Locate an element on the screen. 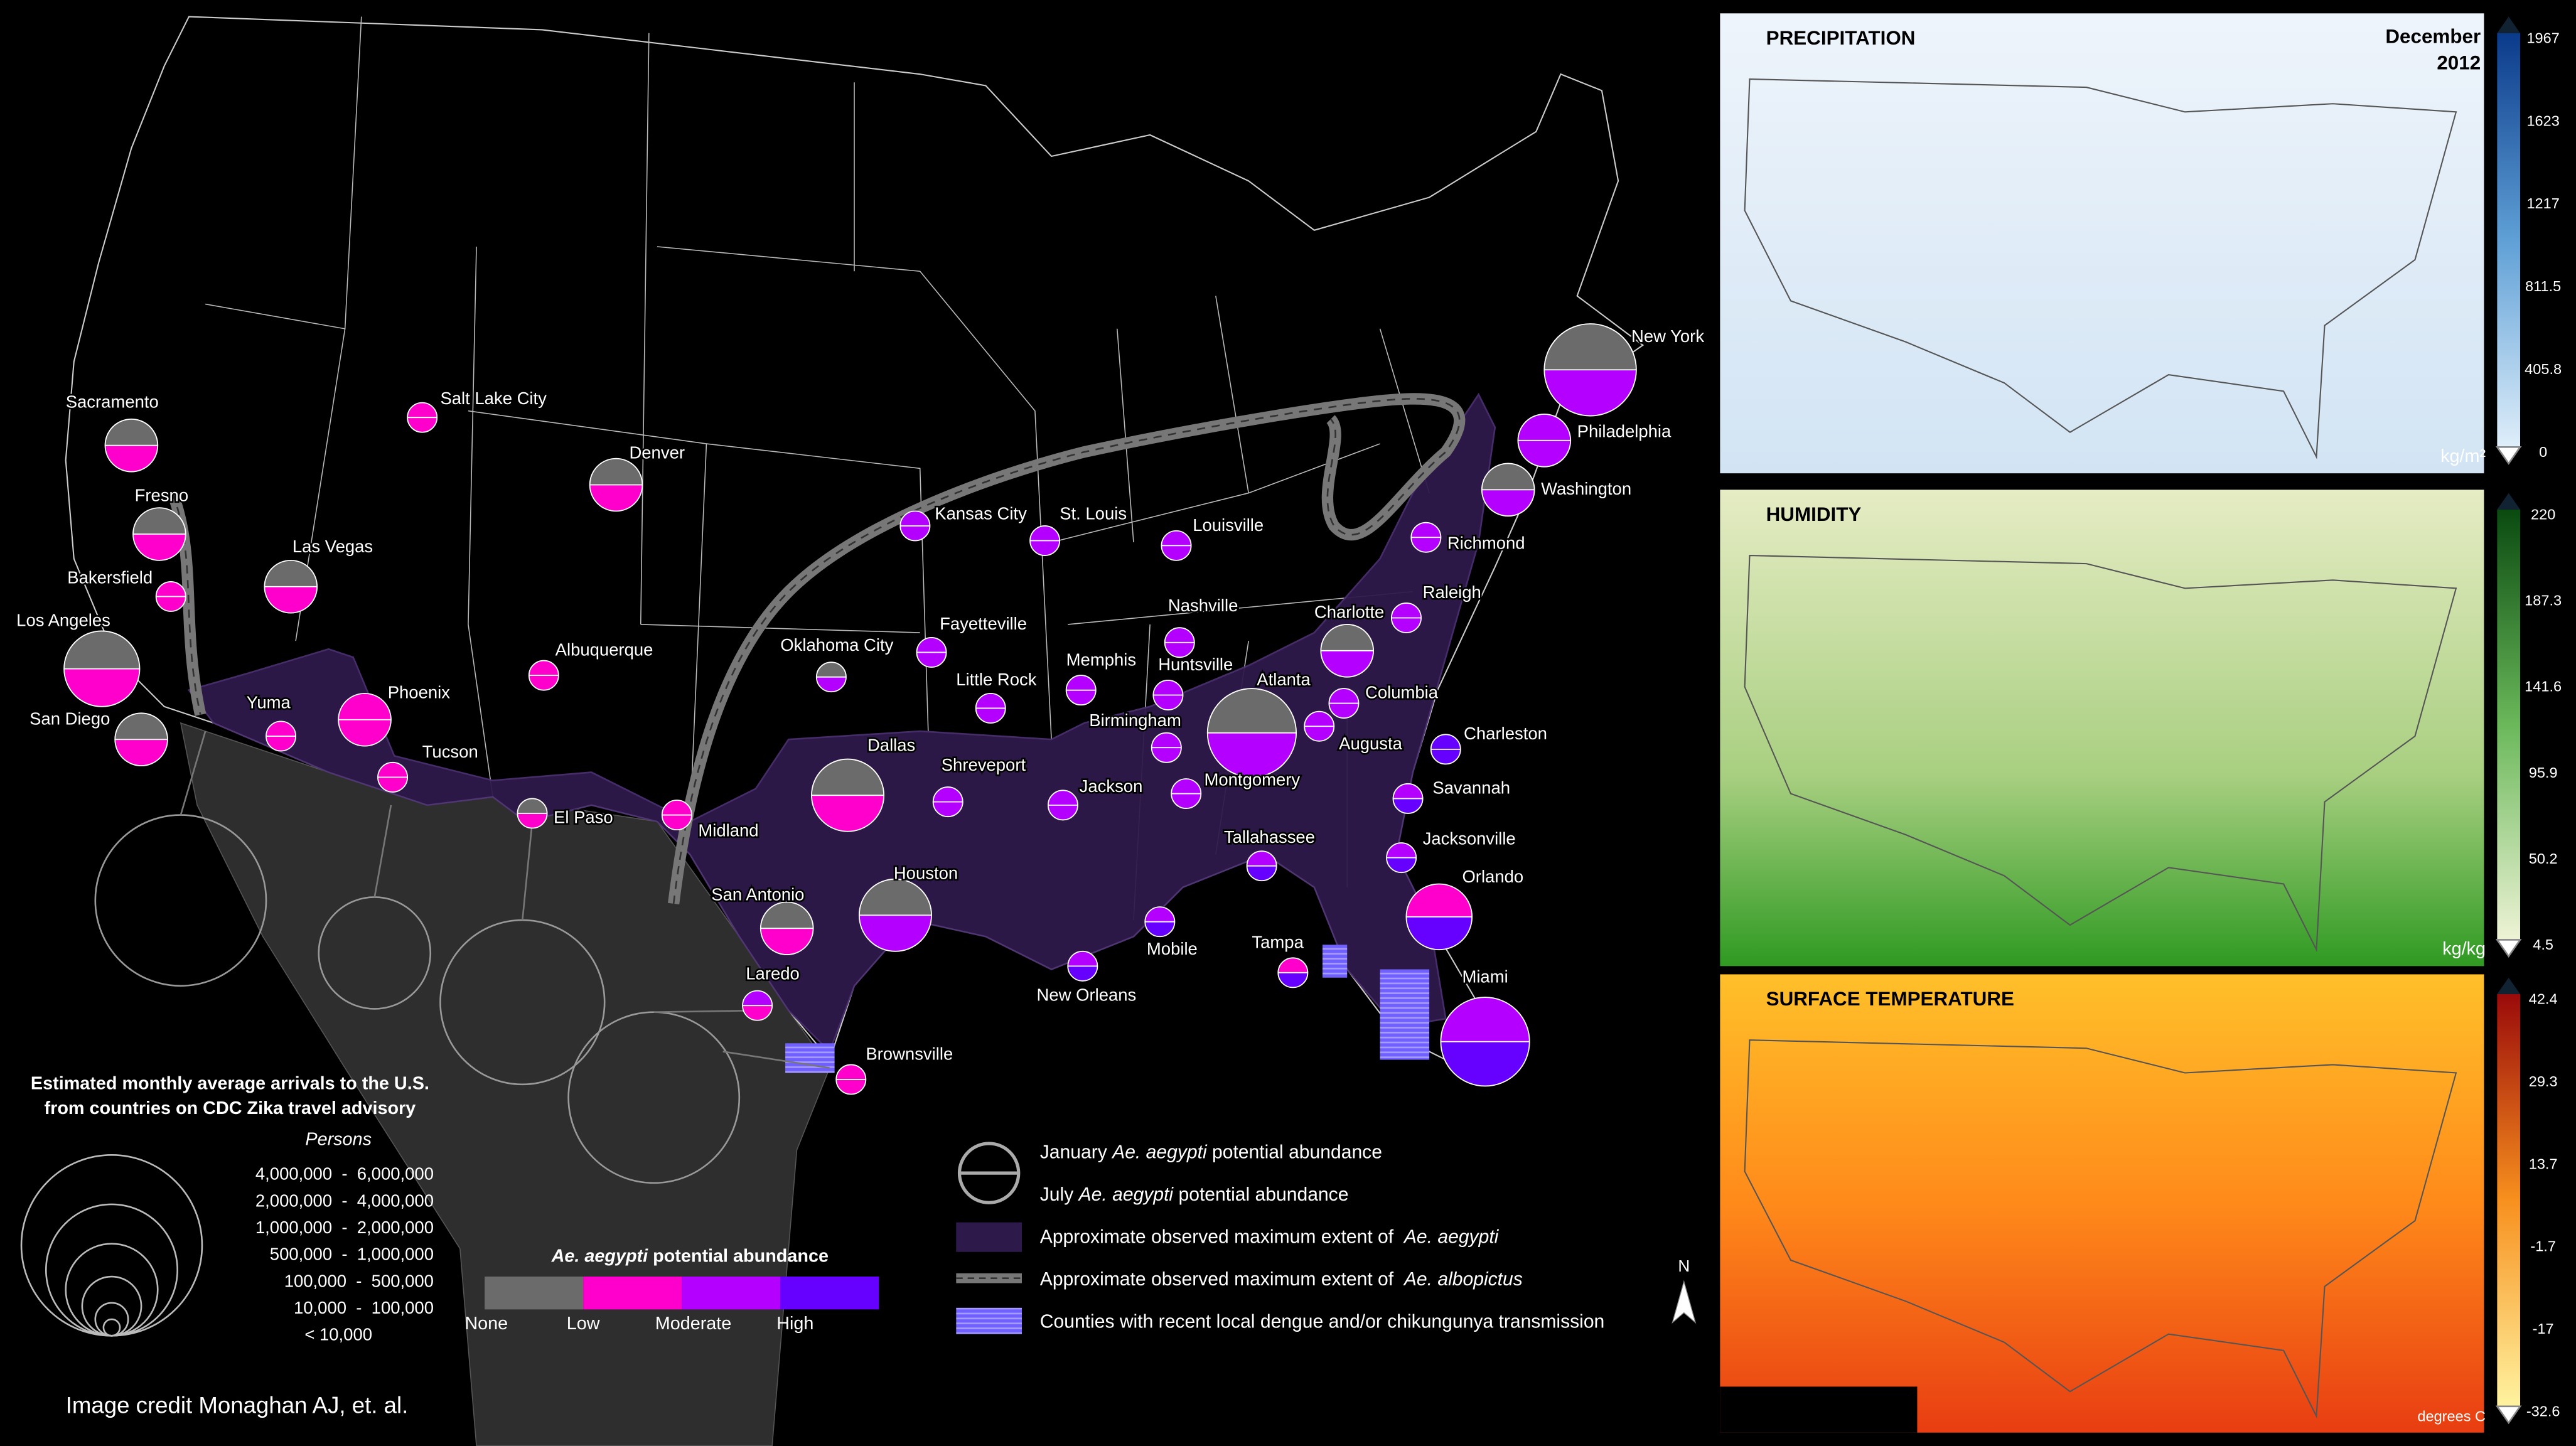 Image resolution: width=2576 pixels, height=1446 pixels. city-label: Charlotte is located at coordinates (1349, 611).